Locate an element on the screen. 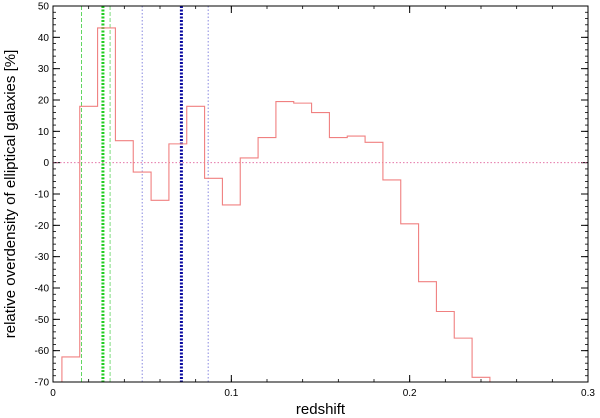  y-tick-label: 30 is located at coordinates (44, 69).